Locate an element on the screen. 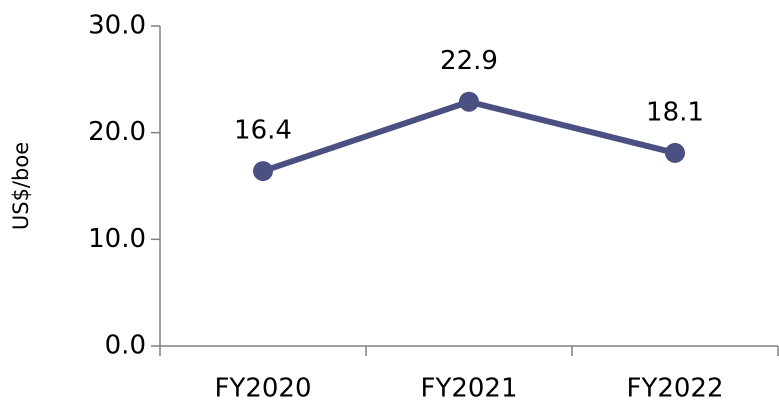 The image size is (779, 407). data-label: 16.4 is located at coordinates (263, 131).